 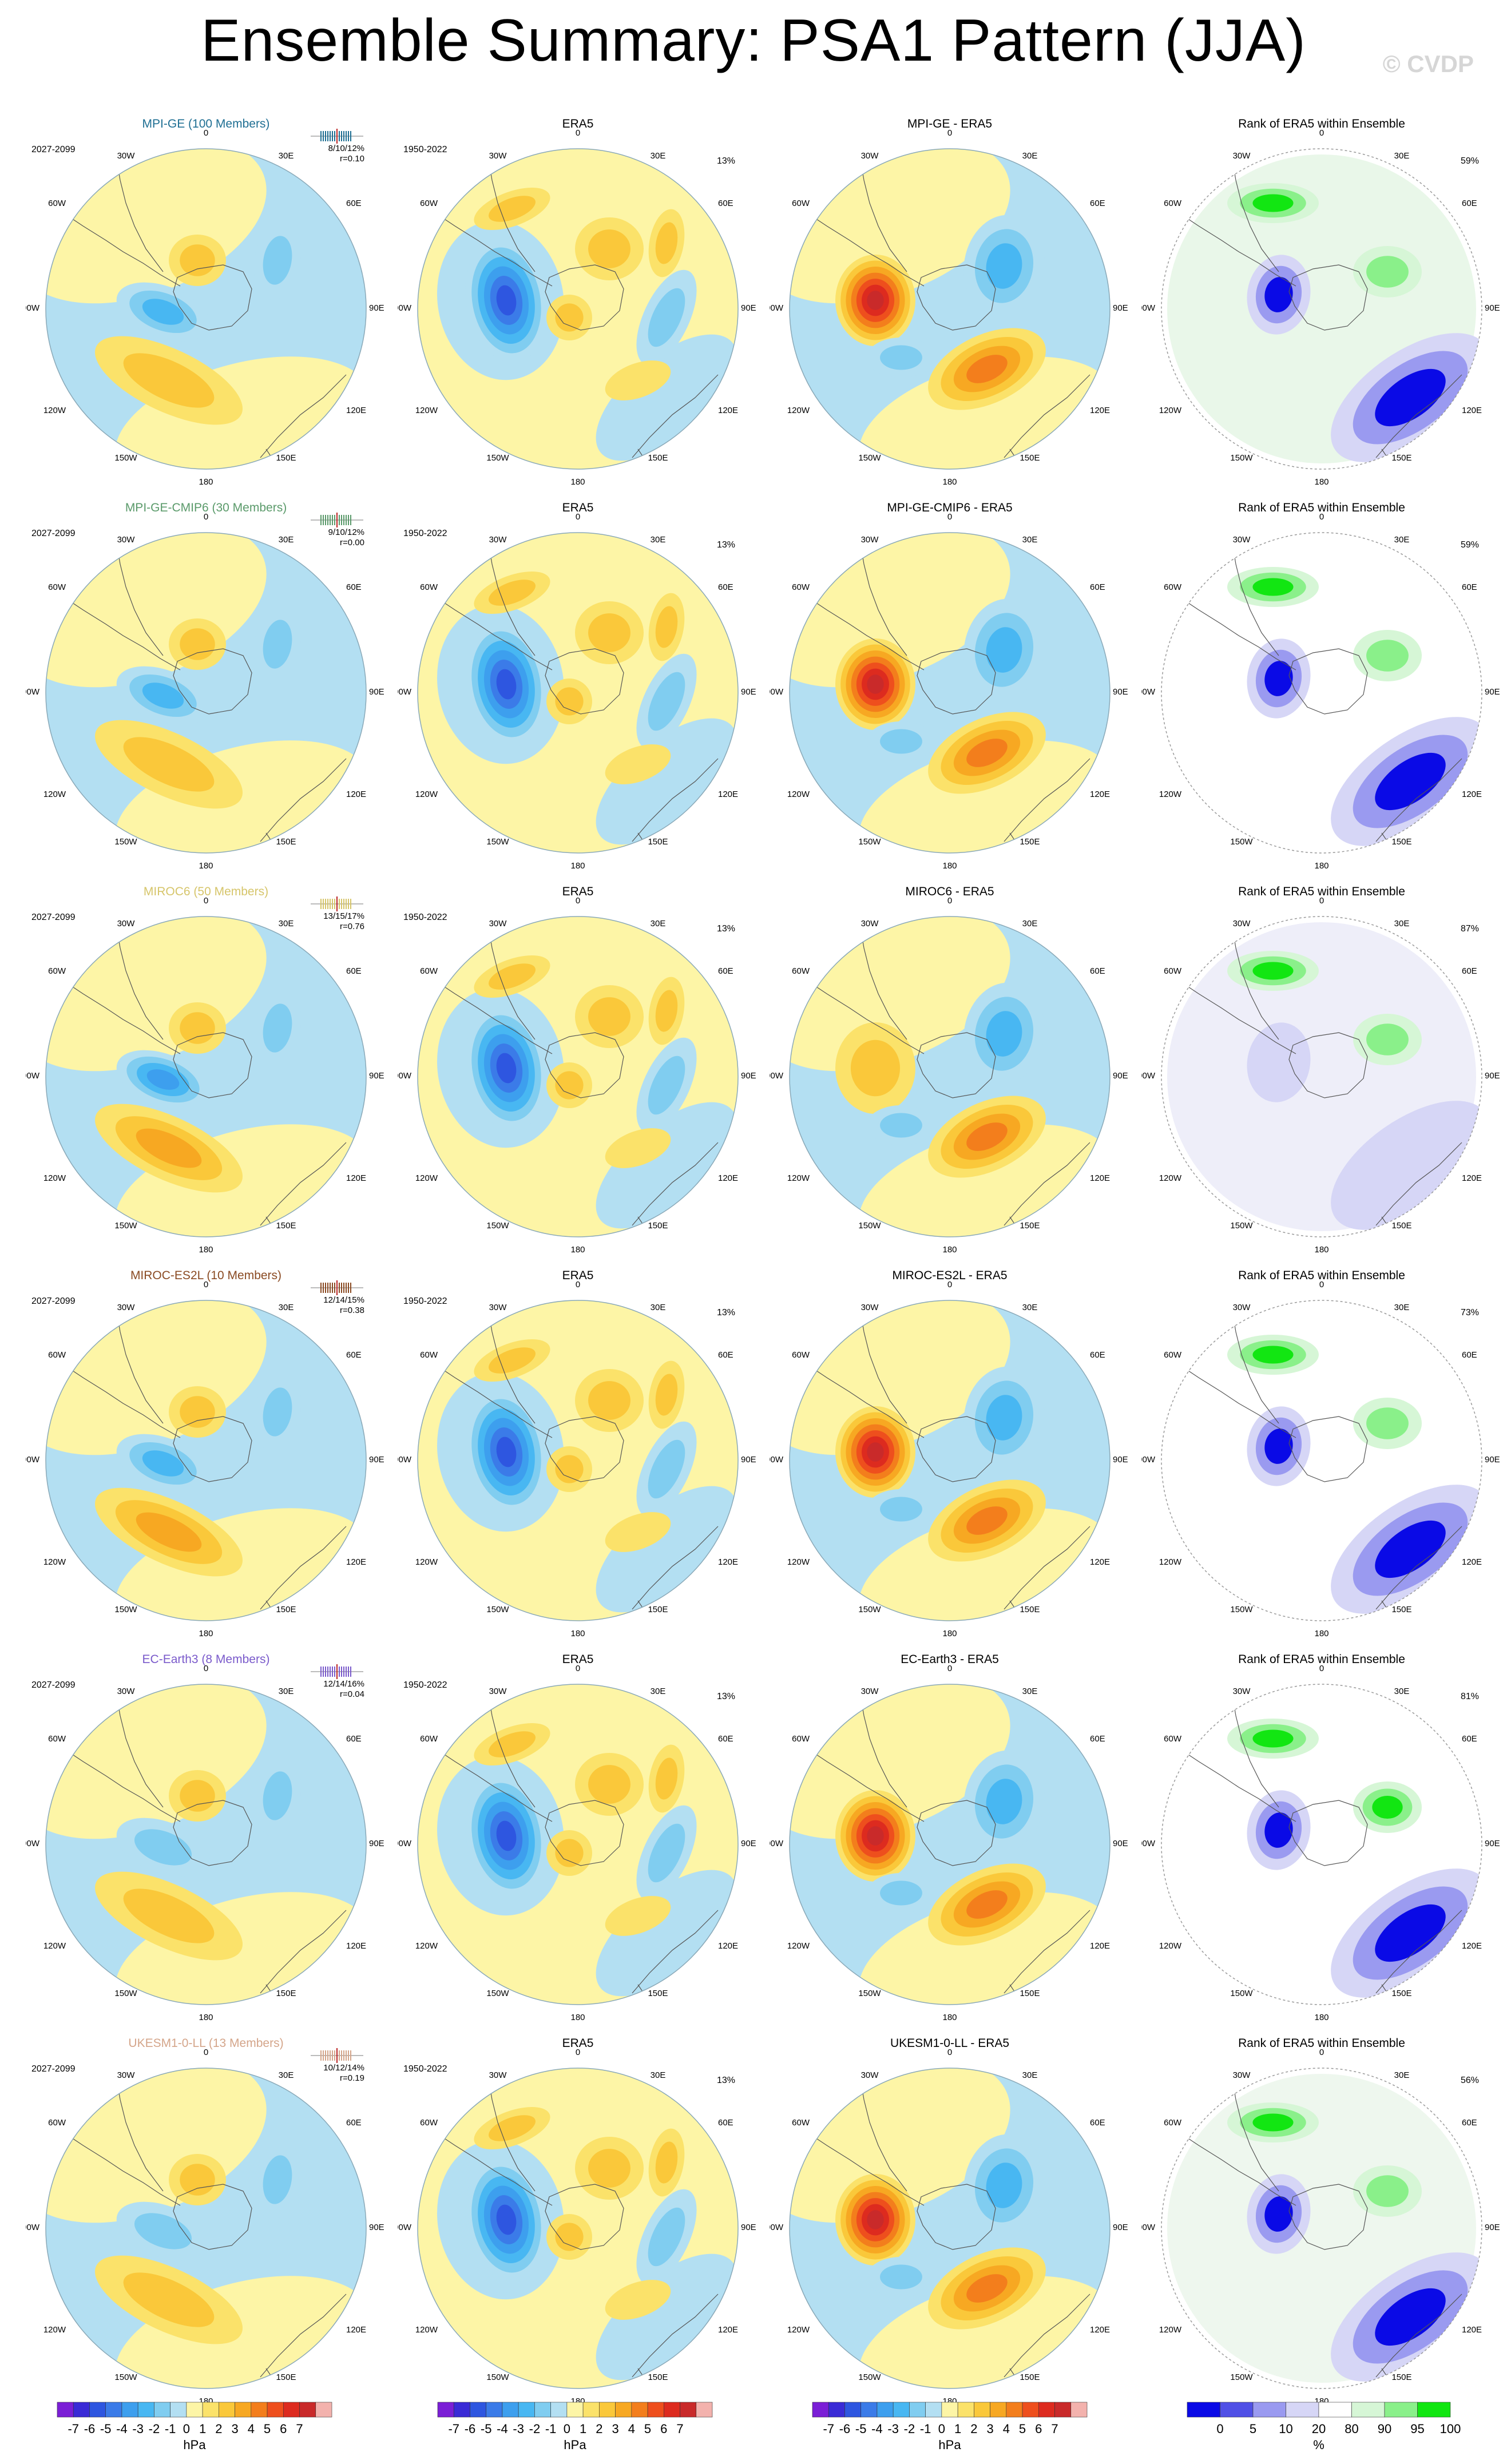 I want to click on colorbar-unit: %, so click(x=1318, y=2445).